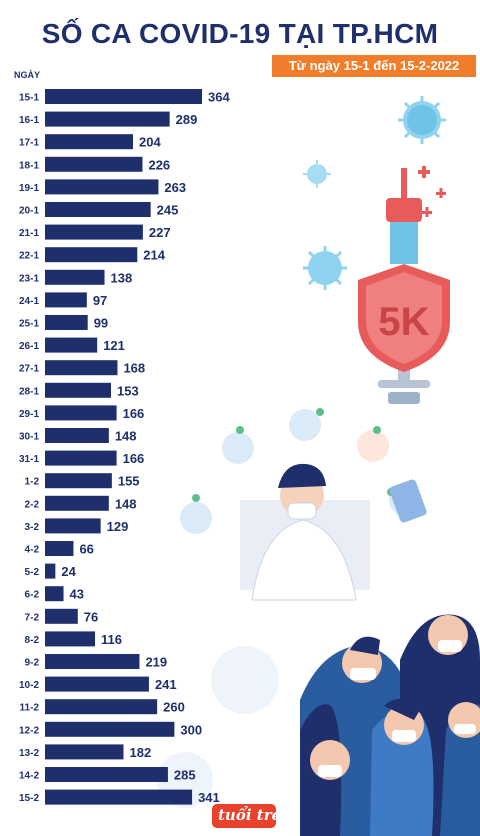 The image size is (480, 836). I want to click on category-label: 10-2, so click(29, 685).